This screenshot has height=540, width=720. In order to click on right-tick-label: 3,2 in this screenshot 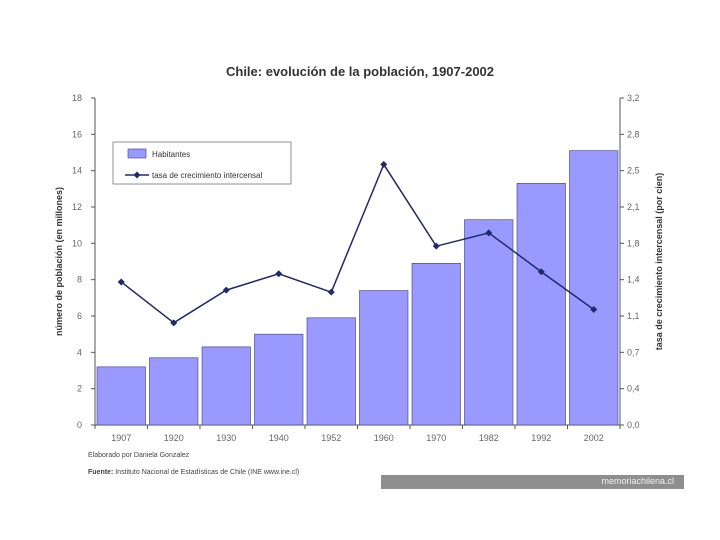, I will do `click(633, 98)`.